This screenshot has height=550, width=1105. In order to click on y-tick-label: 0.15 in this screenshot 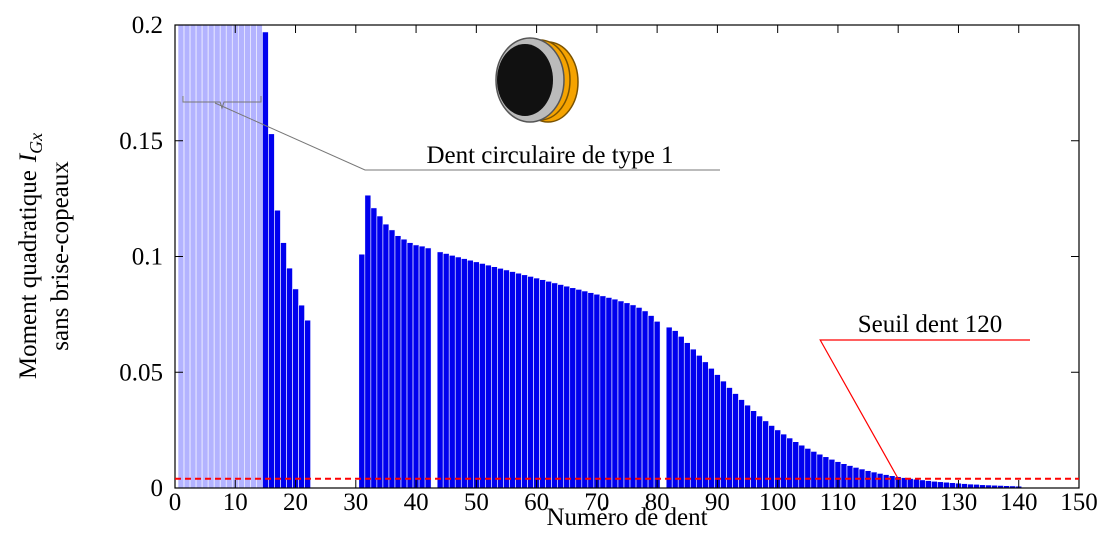, I will do `click(141, 141)`.